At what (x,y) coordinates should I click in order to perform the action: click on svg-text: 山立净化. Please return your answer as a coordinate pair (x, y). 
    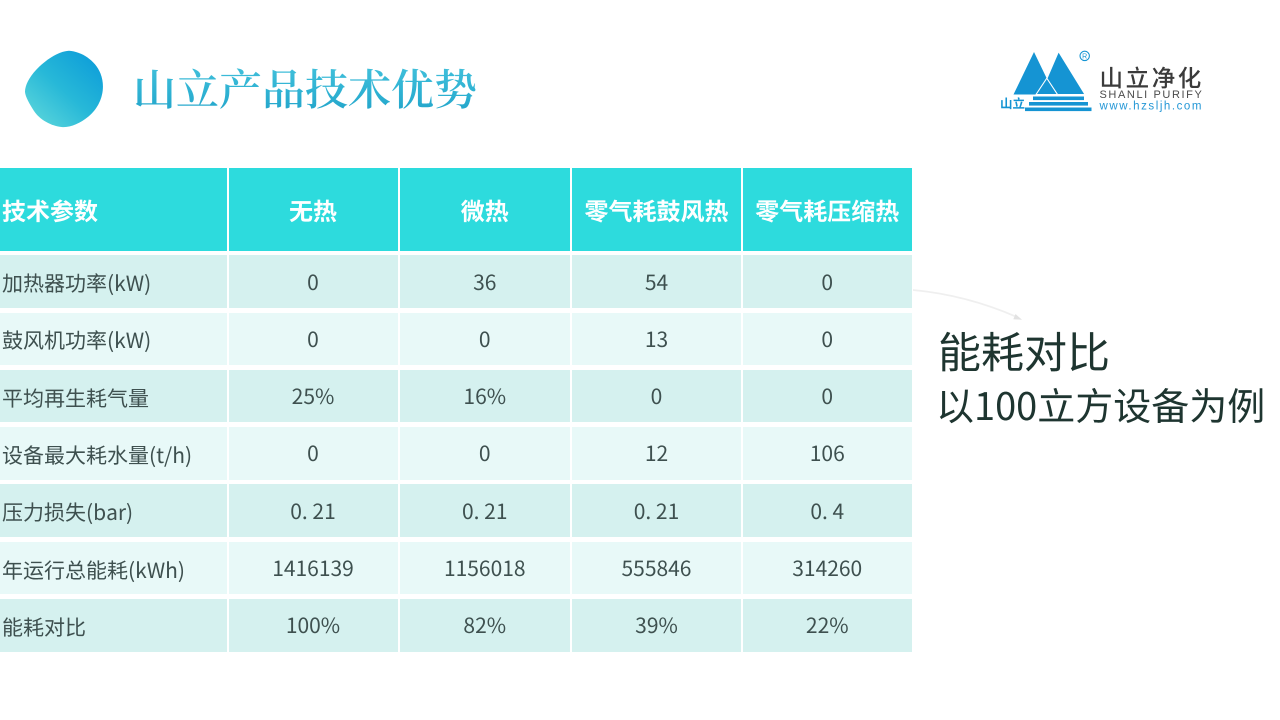
    Looking at the image, I should click on (1152, 77).